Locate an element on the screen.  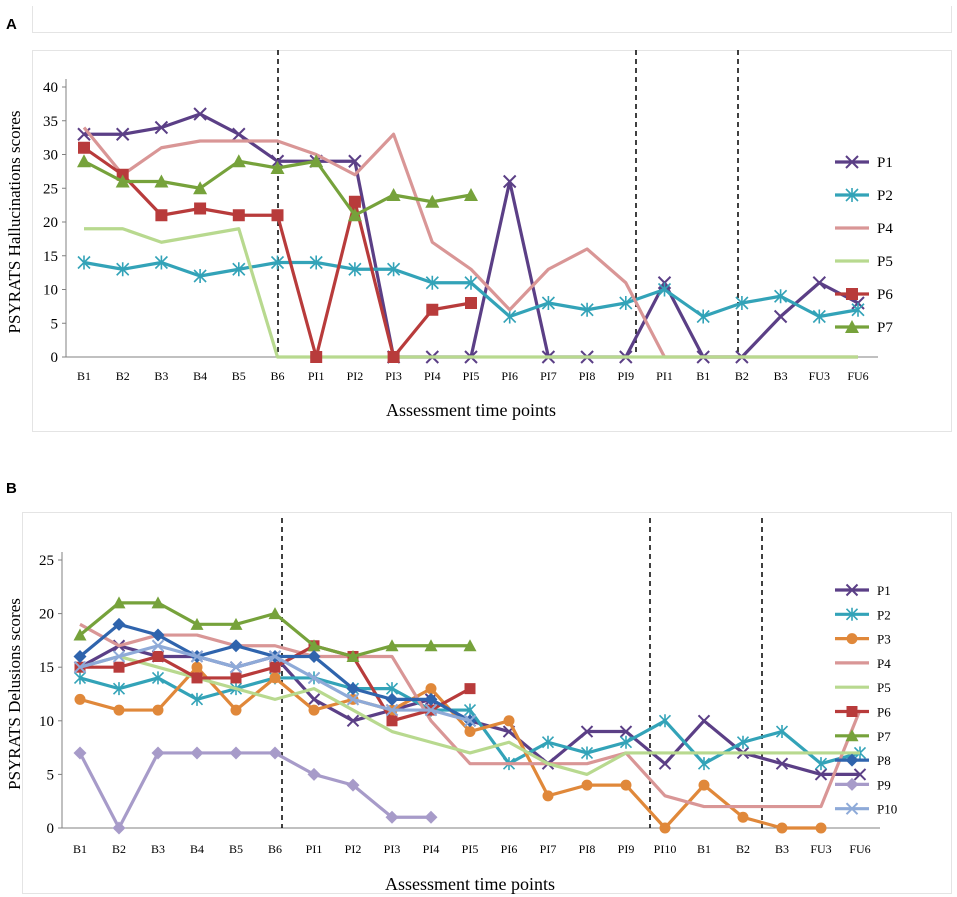
panel-b-x-tick-label: B2 is located at coordinates (119, 849).